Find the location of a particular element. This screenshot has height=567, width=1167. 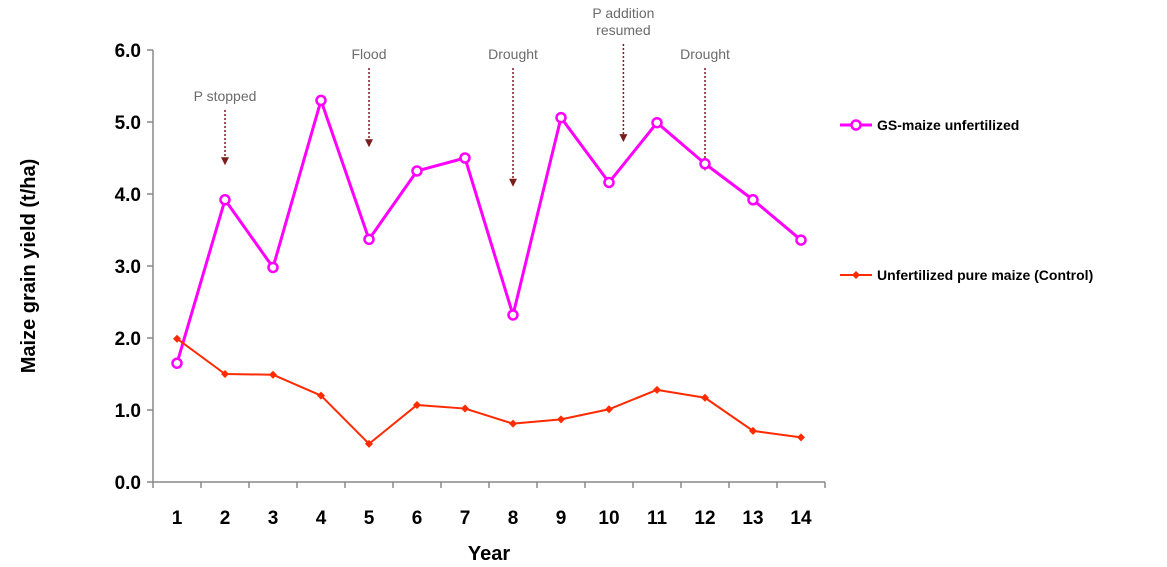

annotation-line: P addition is located at coordinates (623, 13).